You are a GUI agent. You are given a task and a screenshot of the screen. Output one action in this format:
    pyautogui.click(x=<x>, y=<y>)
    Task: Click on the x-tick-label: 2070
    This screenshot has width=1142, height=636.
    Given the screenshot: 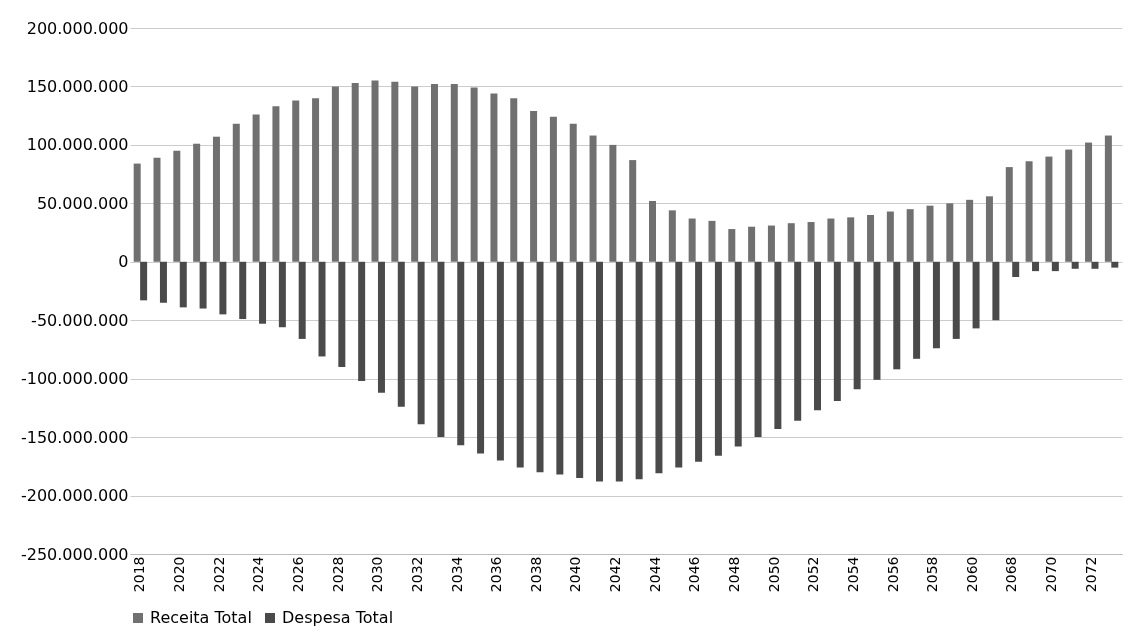 What is the action you would take?
    pyautogui.click(x=1051, y=574)
    